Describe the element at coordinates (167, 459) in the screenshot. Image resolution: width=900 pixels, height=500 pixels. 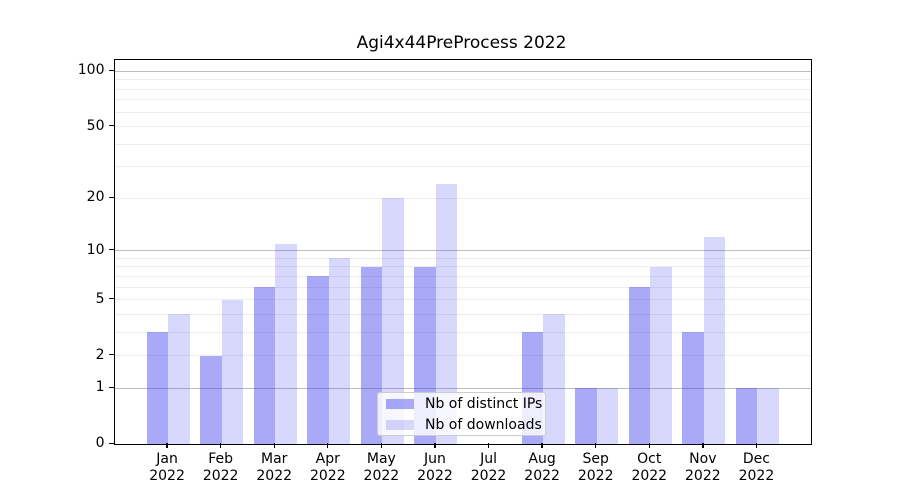
I see `x-tick-label-month: Jan` at that location.